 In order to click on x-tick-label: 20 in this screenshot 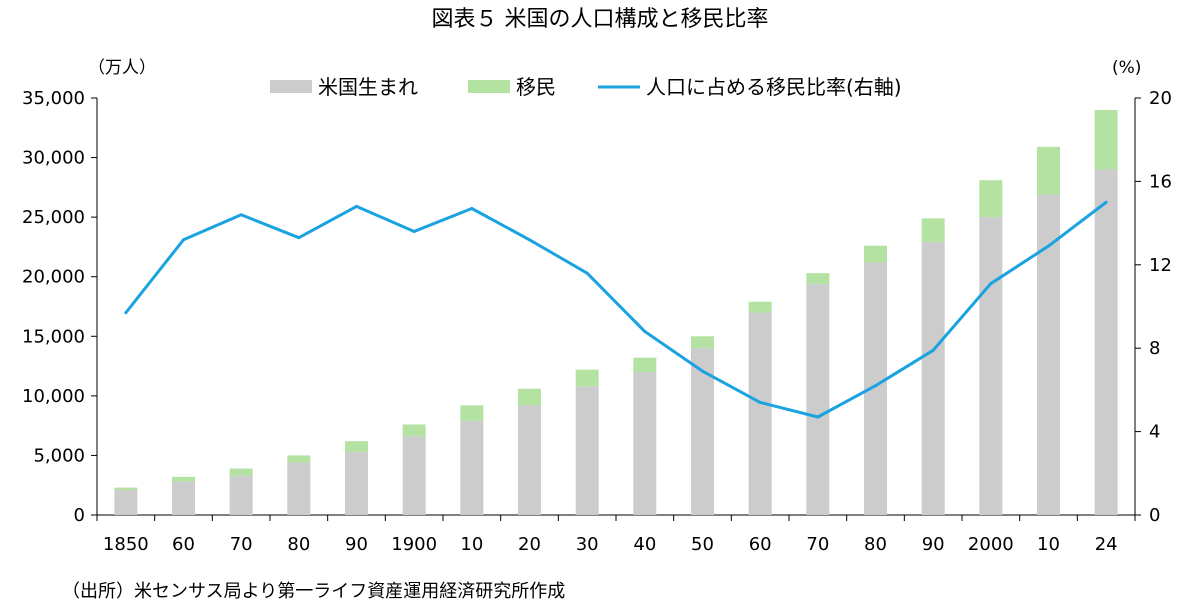, I will do `click(529, 544)`.